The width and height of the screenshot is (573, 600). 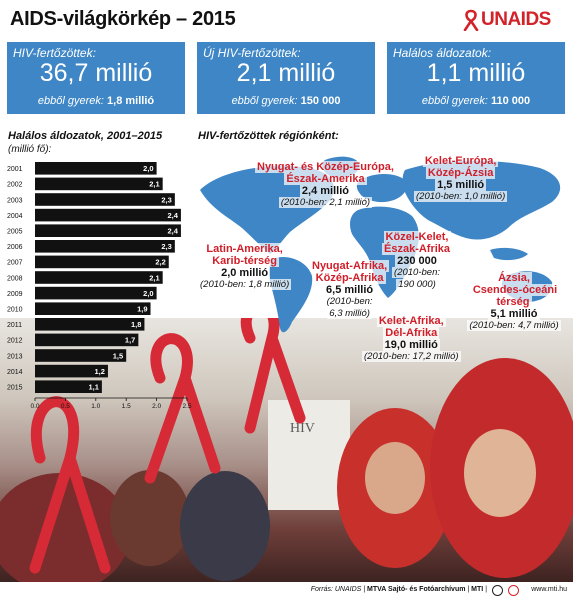 I want to click on x-axis: 0,0 0,5 1,0 1,5 2,0 2,5, so click(x=111, y=402).